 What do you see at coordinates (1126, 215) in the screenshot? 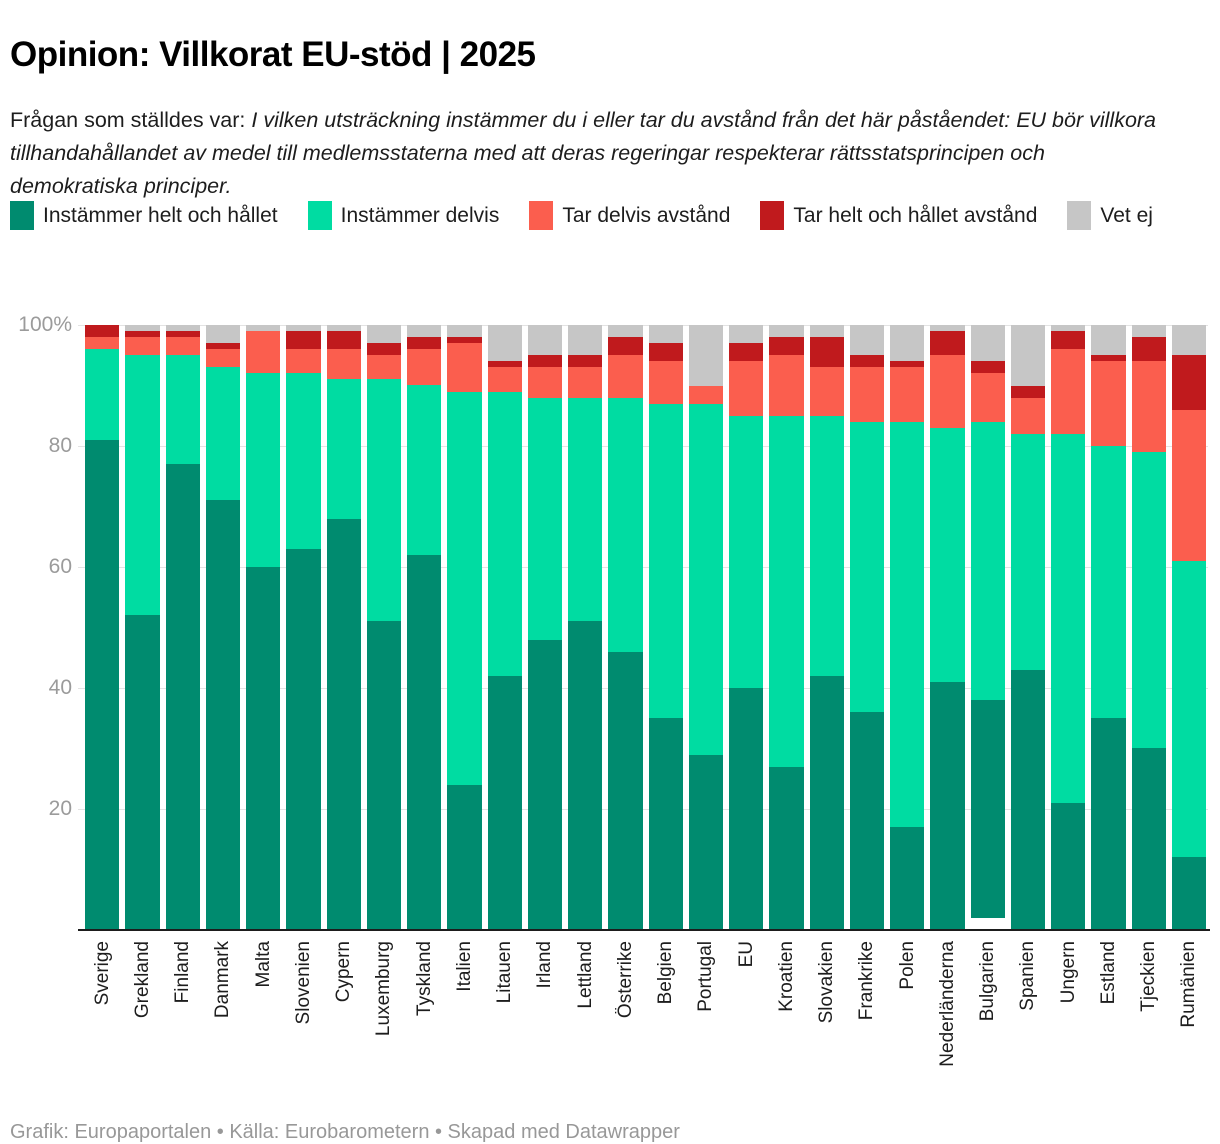
I see `legend-label: Vet ej` at bounding box center [1126, 215].